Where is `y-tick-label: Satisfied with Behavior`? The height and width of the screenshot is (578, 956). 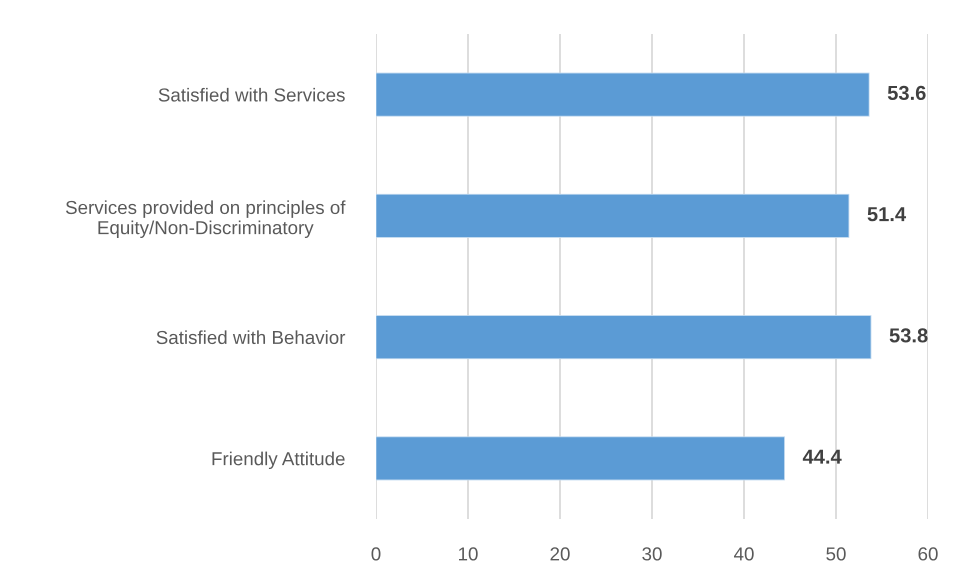
y-tick-label: Satisfied with Behavior is located at coordinates (251, 337).